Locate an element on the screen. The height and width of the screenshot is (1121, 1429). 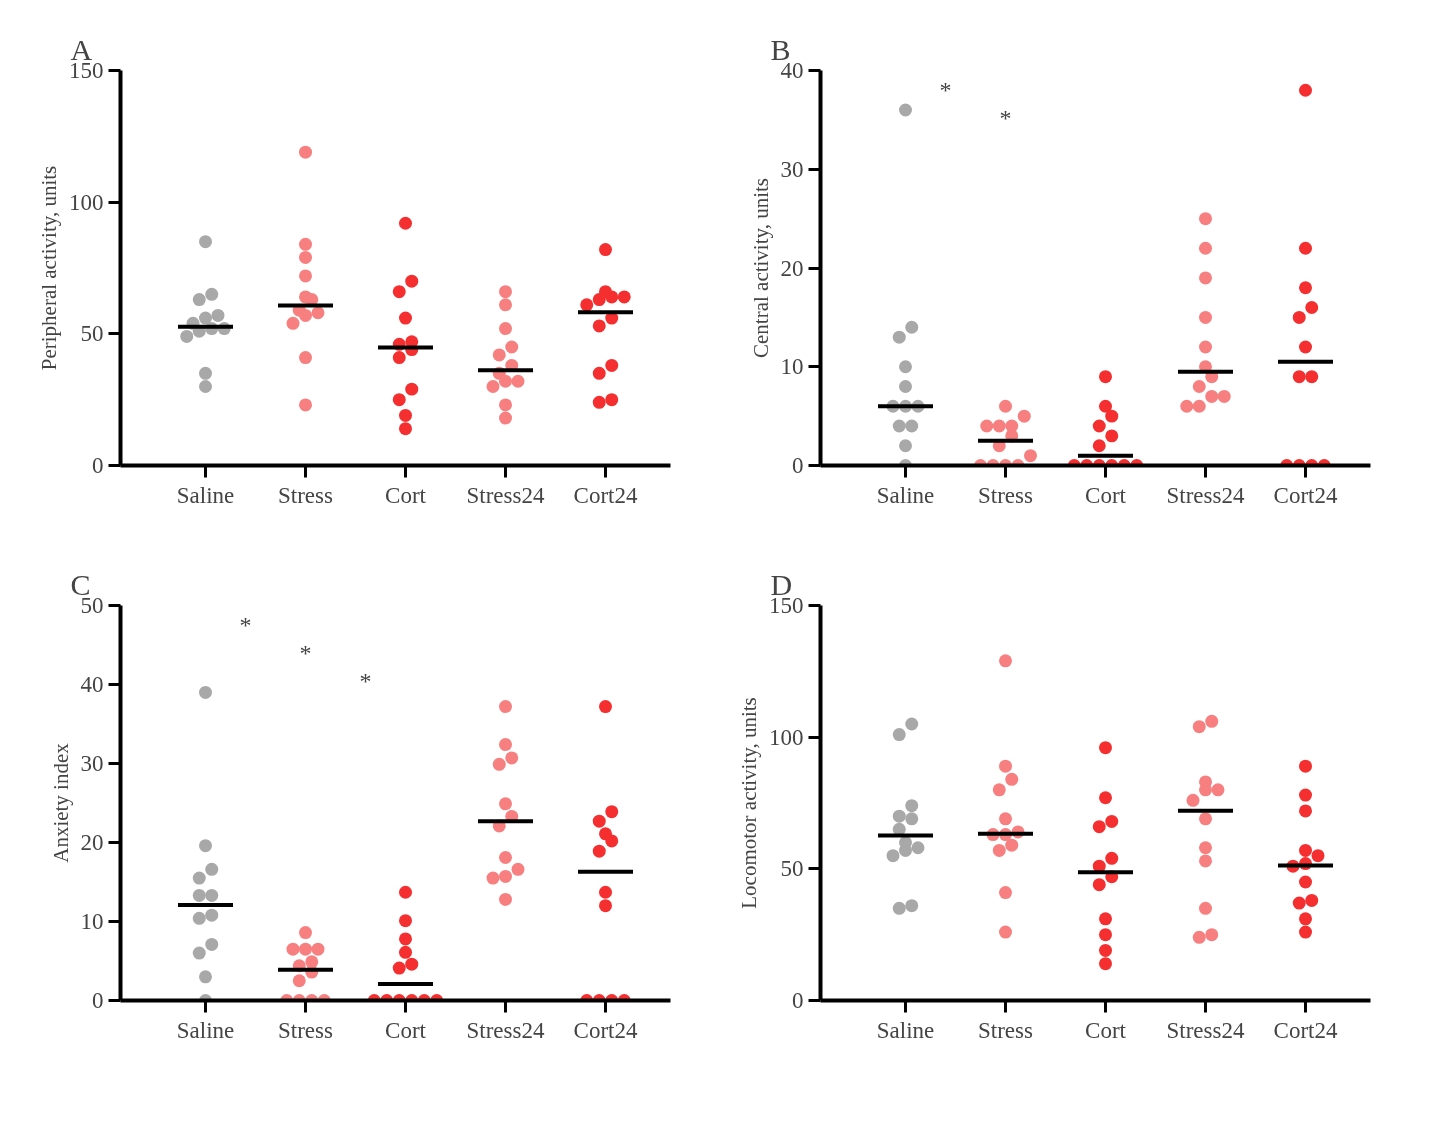
y-tick-label: 40 is located at coordinates (92, 684).